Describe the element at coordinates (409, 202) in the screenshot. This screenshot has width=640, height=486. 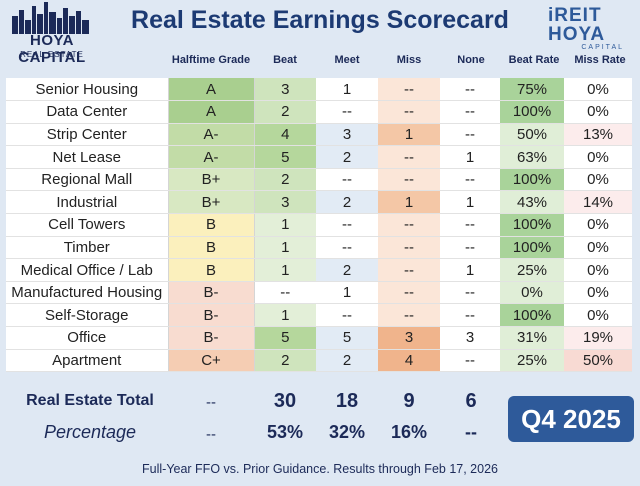
I see `miss-cell: 1` at that location.